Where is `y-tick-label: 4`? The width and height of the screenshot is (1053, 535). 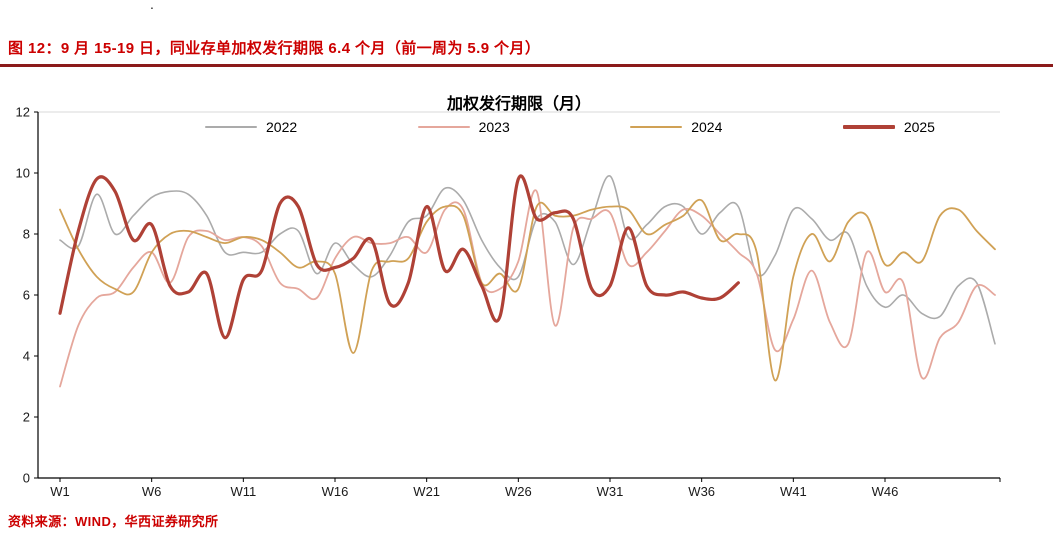
y-tick-label: 4 is located at coordinates (26, 356).